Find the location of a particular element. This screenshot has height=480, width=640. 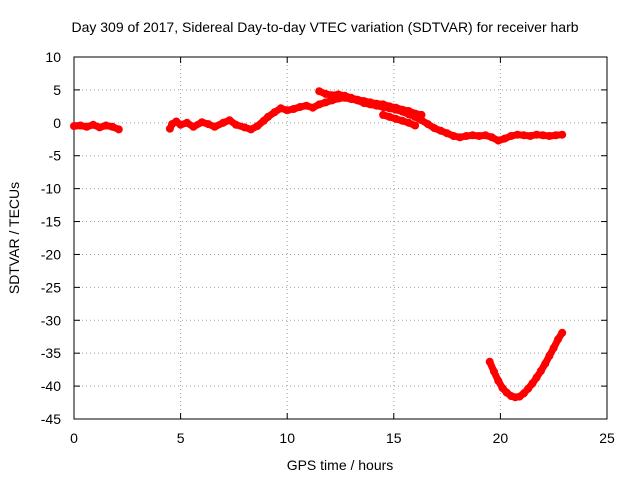

y-tick-label: -15 is located at coordinates (51, 222).